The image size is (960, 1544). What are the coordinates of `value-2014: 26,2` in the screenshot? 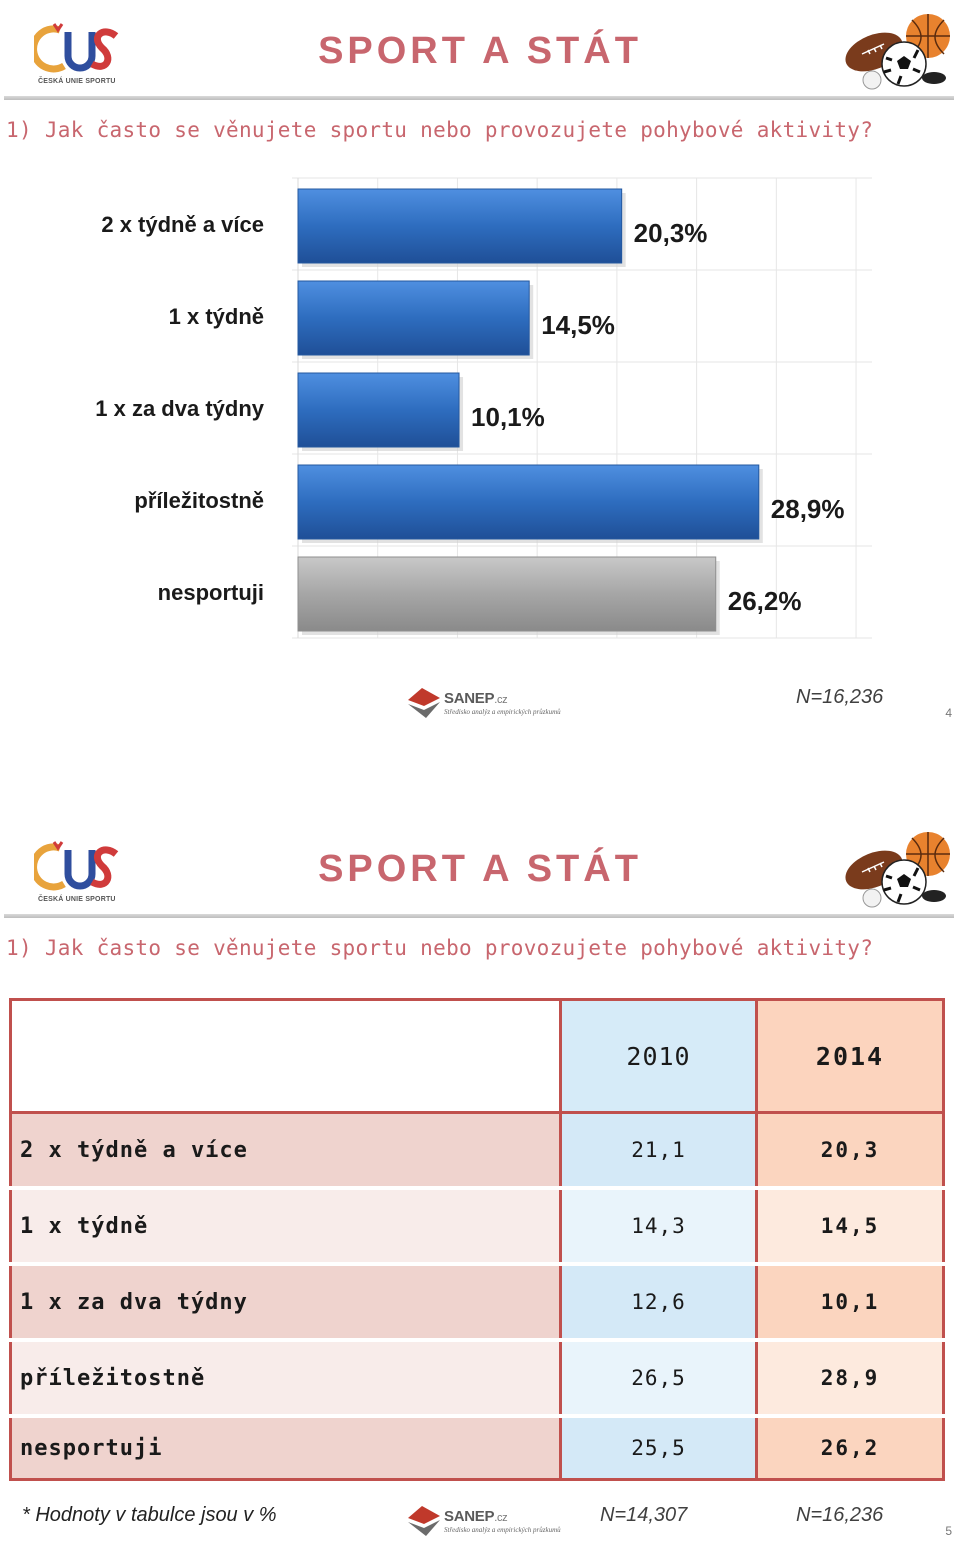 It's located at (850, 1448).